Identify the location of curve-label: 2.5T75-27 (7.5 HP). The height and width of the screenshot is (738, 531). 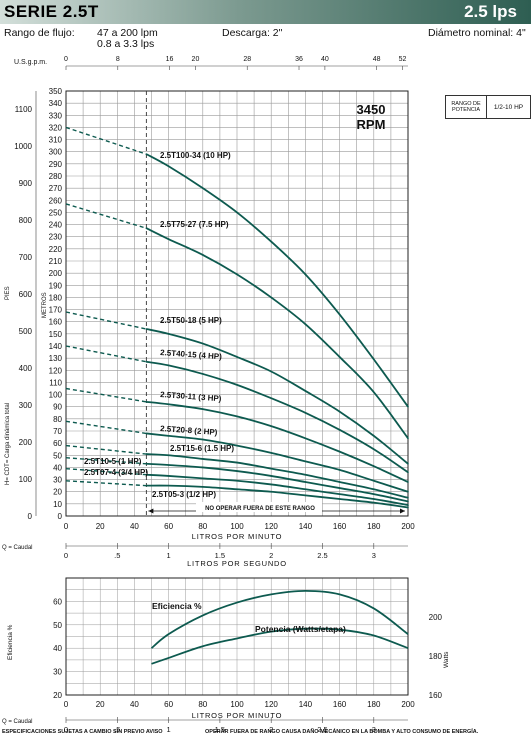
(194, 224).